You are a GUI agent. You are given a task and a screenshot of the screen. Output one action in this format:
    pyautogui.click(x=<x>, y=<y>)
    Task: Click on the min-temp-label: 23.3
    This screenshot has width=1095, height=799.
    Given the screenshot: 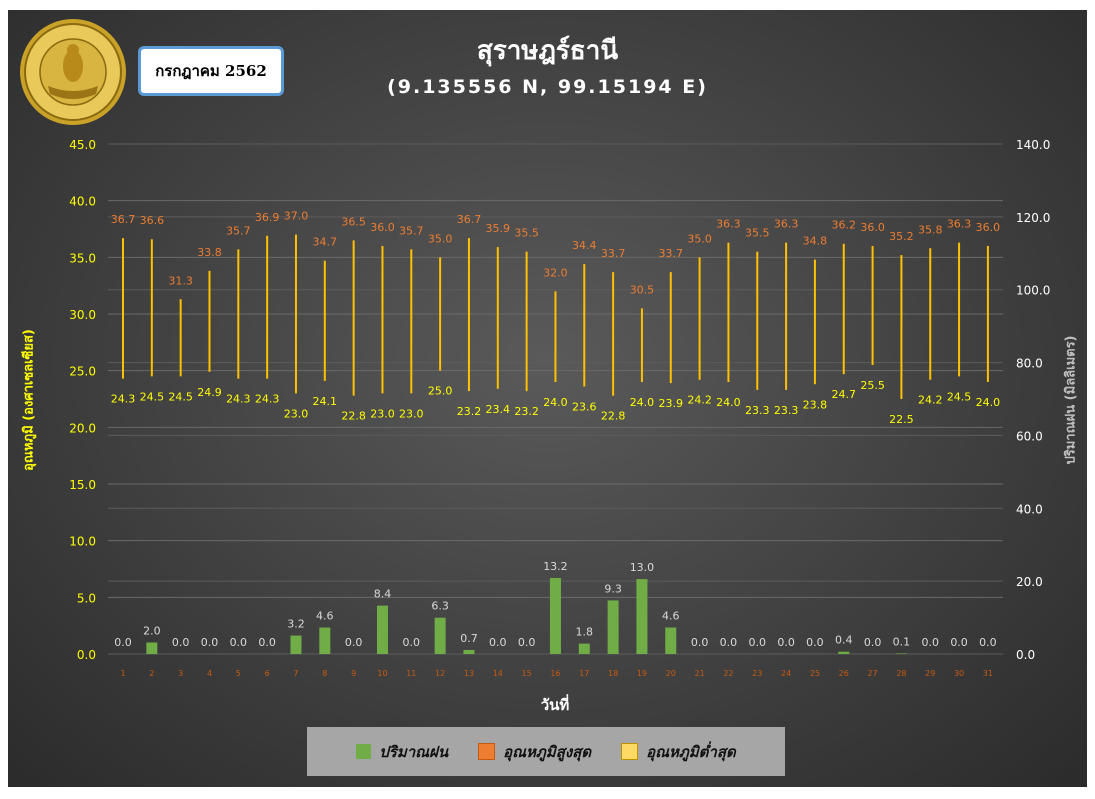 What is the action you would take?
    pyautogui.click(x=757, y=410)
    